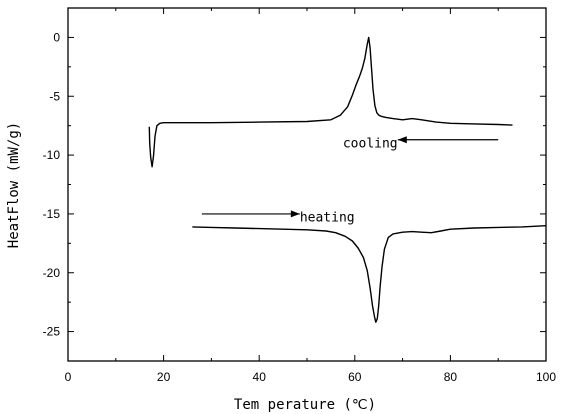  Describe the element at coordinates (52, 155) in the screenshot. I see `y-tick-label: -10` at that location.